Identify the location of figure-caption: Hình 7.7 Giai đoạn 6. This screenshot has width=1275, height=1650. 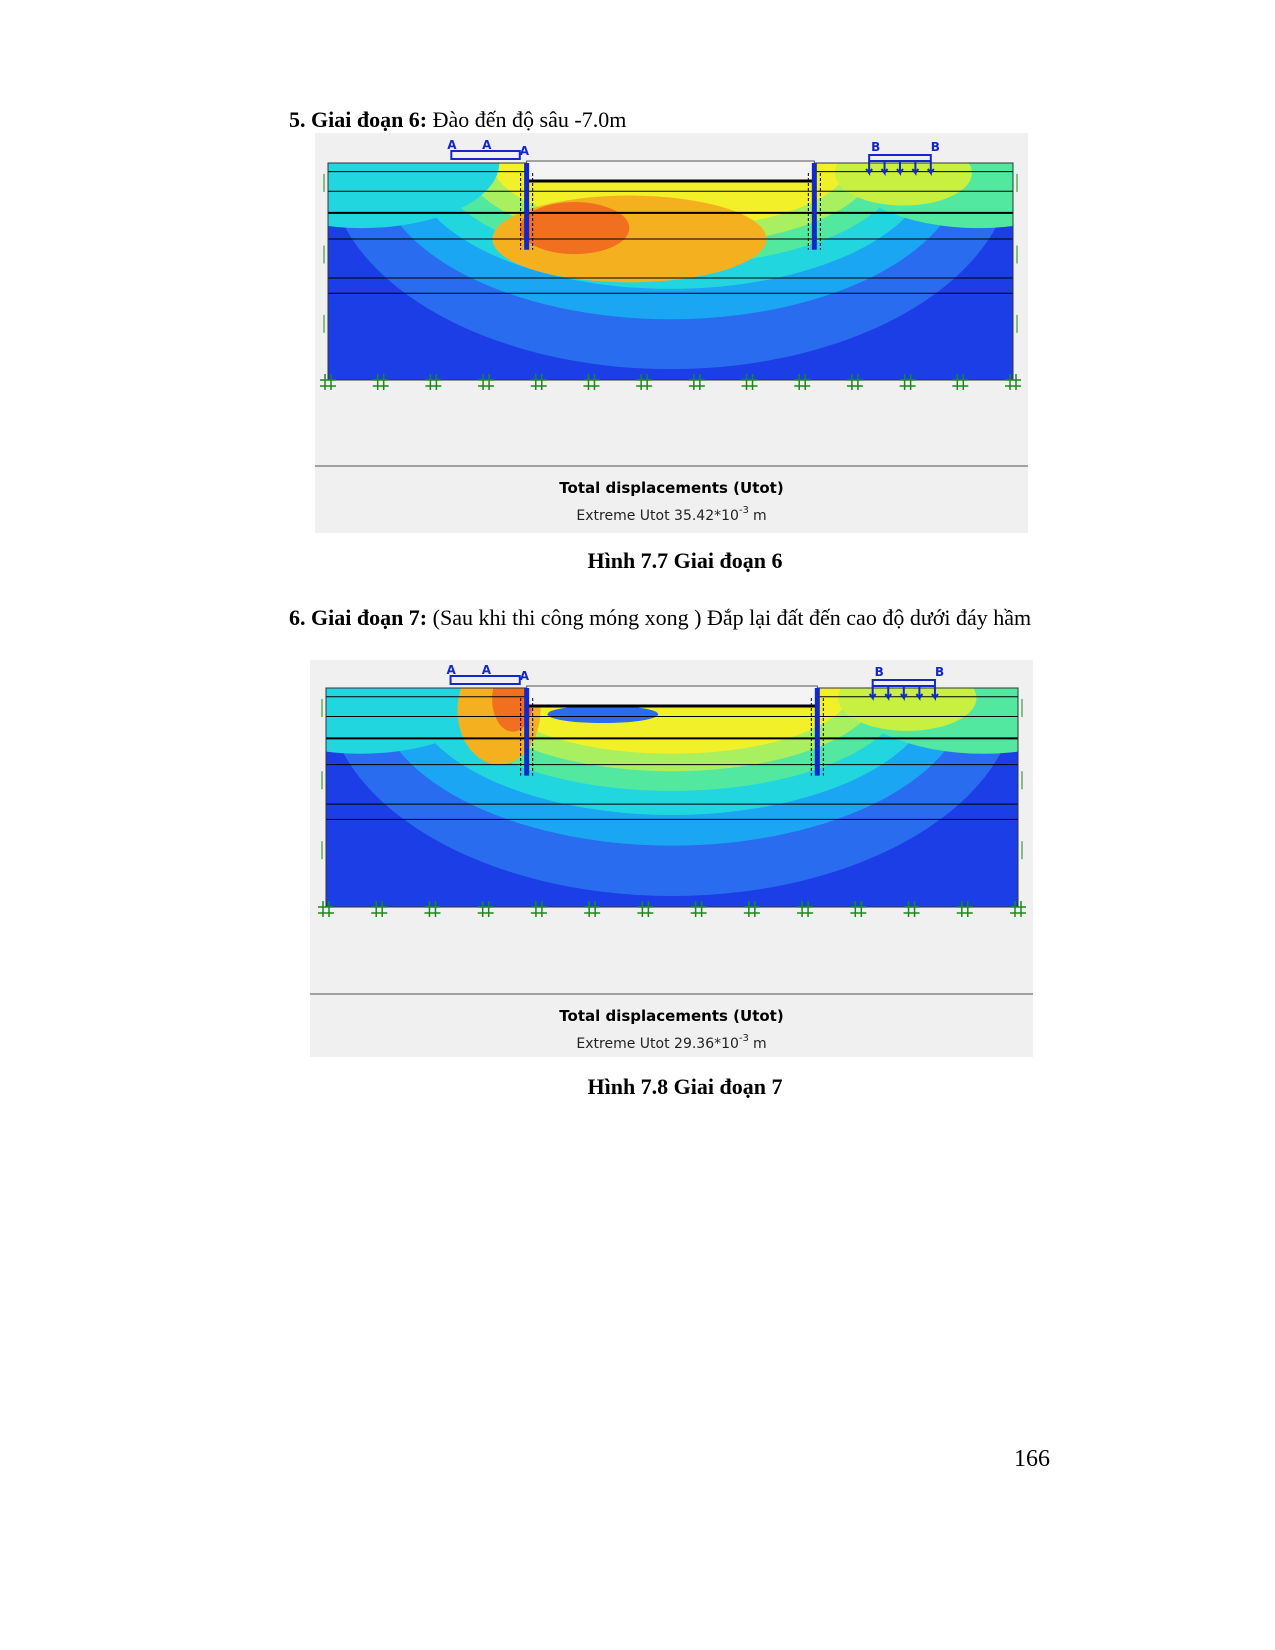
(685, 560).